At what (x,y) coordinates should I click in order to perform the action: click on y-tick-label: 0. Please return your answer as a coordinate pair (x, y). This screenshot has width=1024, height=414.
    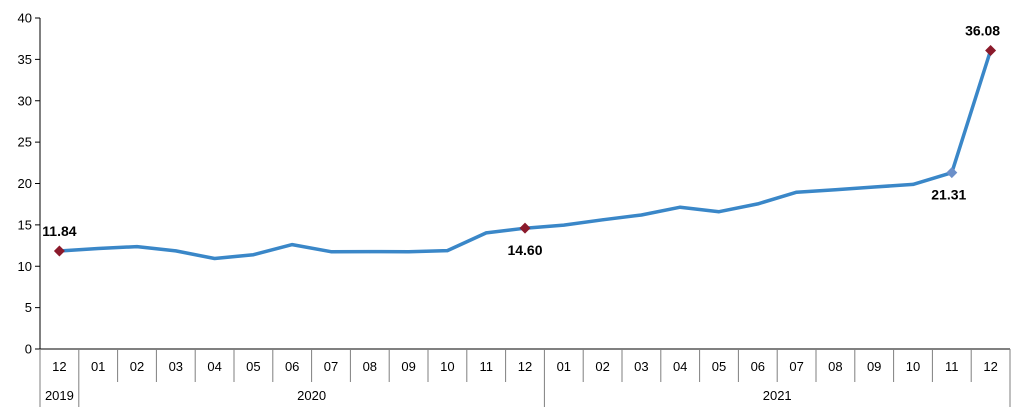
    Looking at the image, I should click on (28, 349).